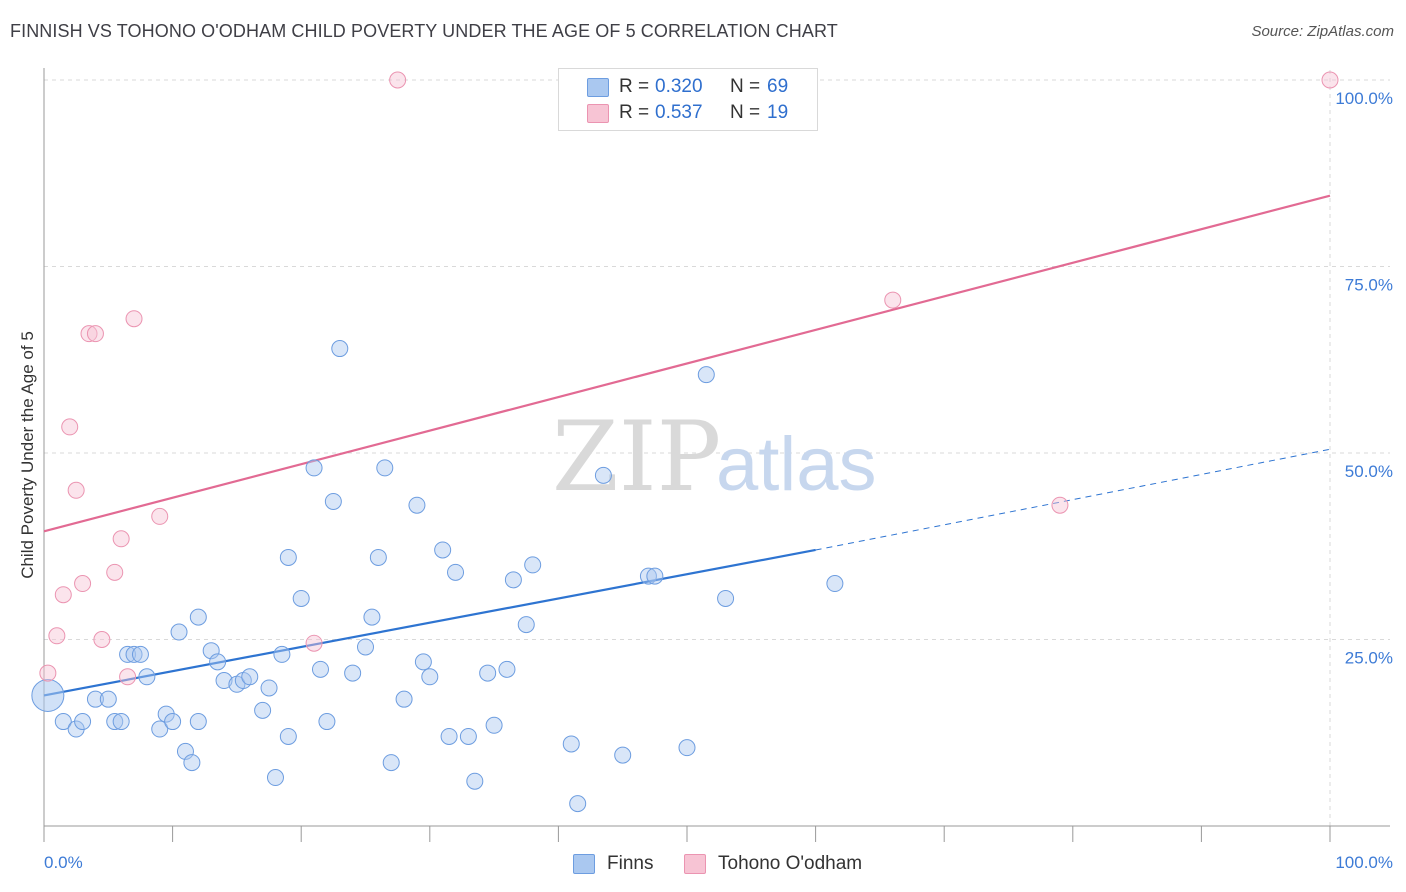  Describe the element at coordinates (630, 863) in the screenshot. I see `finns-legend-label: Finns` at that location.